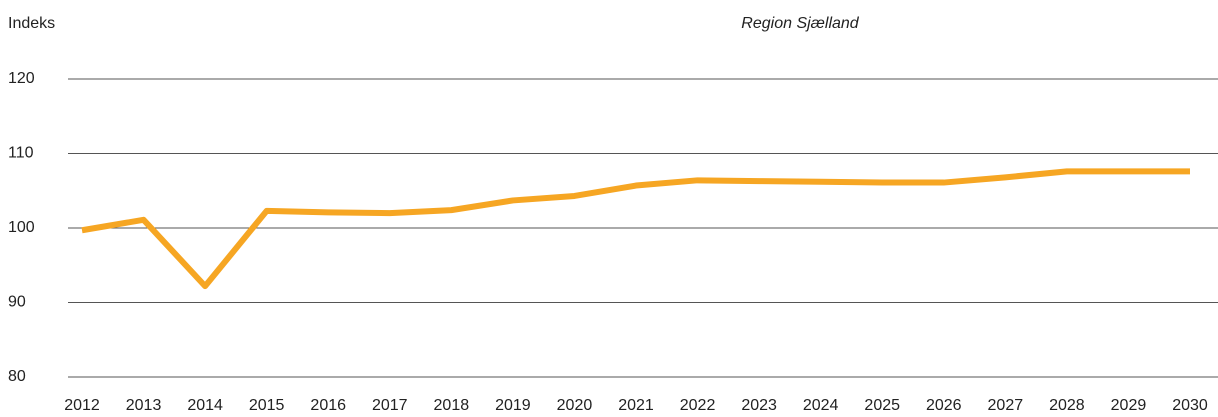 Image resolution: width=1218 pixels, height=417 pixels. I want to click on x-tick-label: 2022, so click(698, 405).